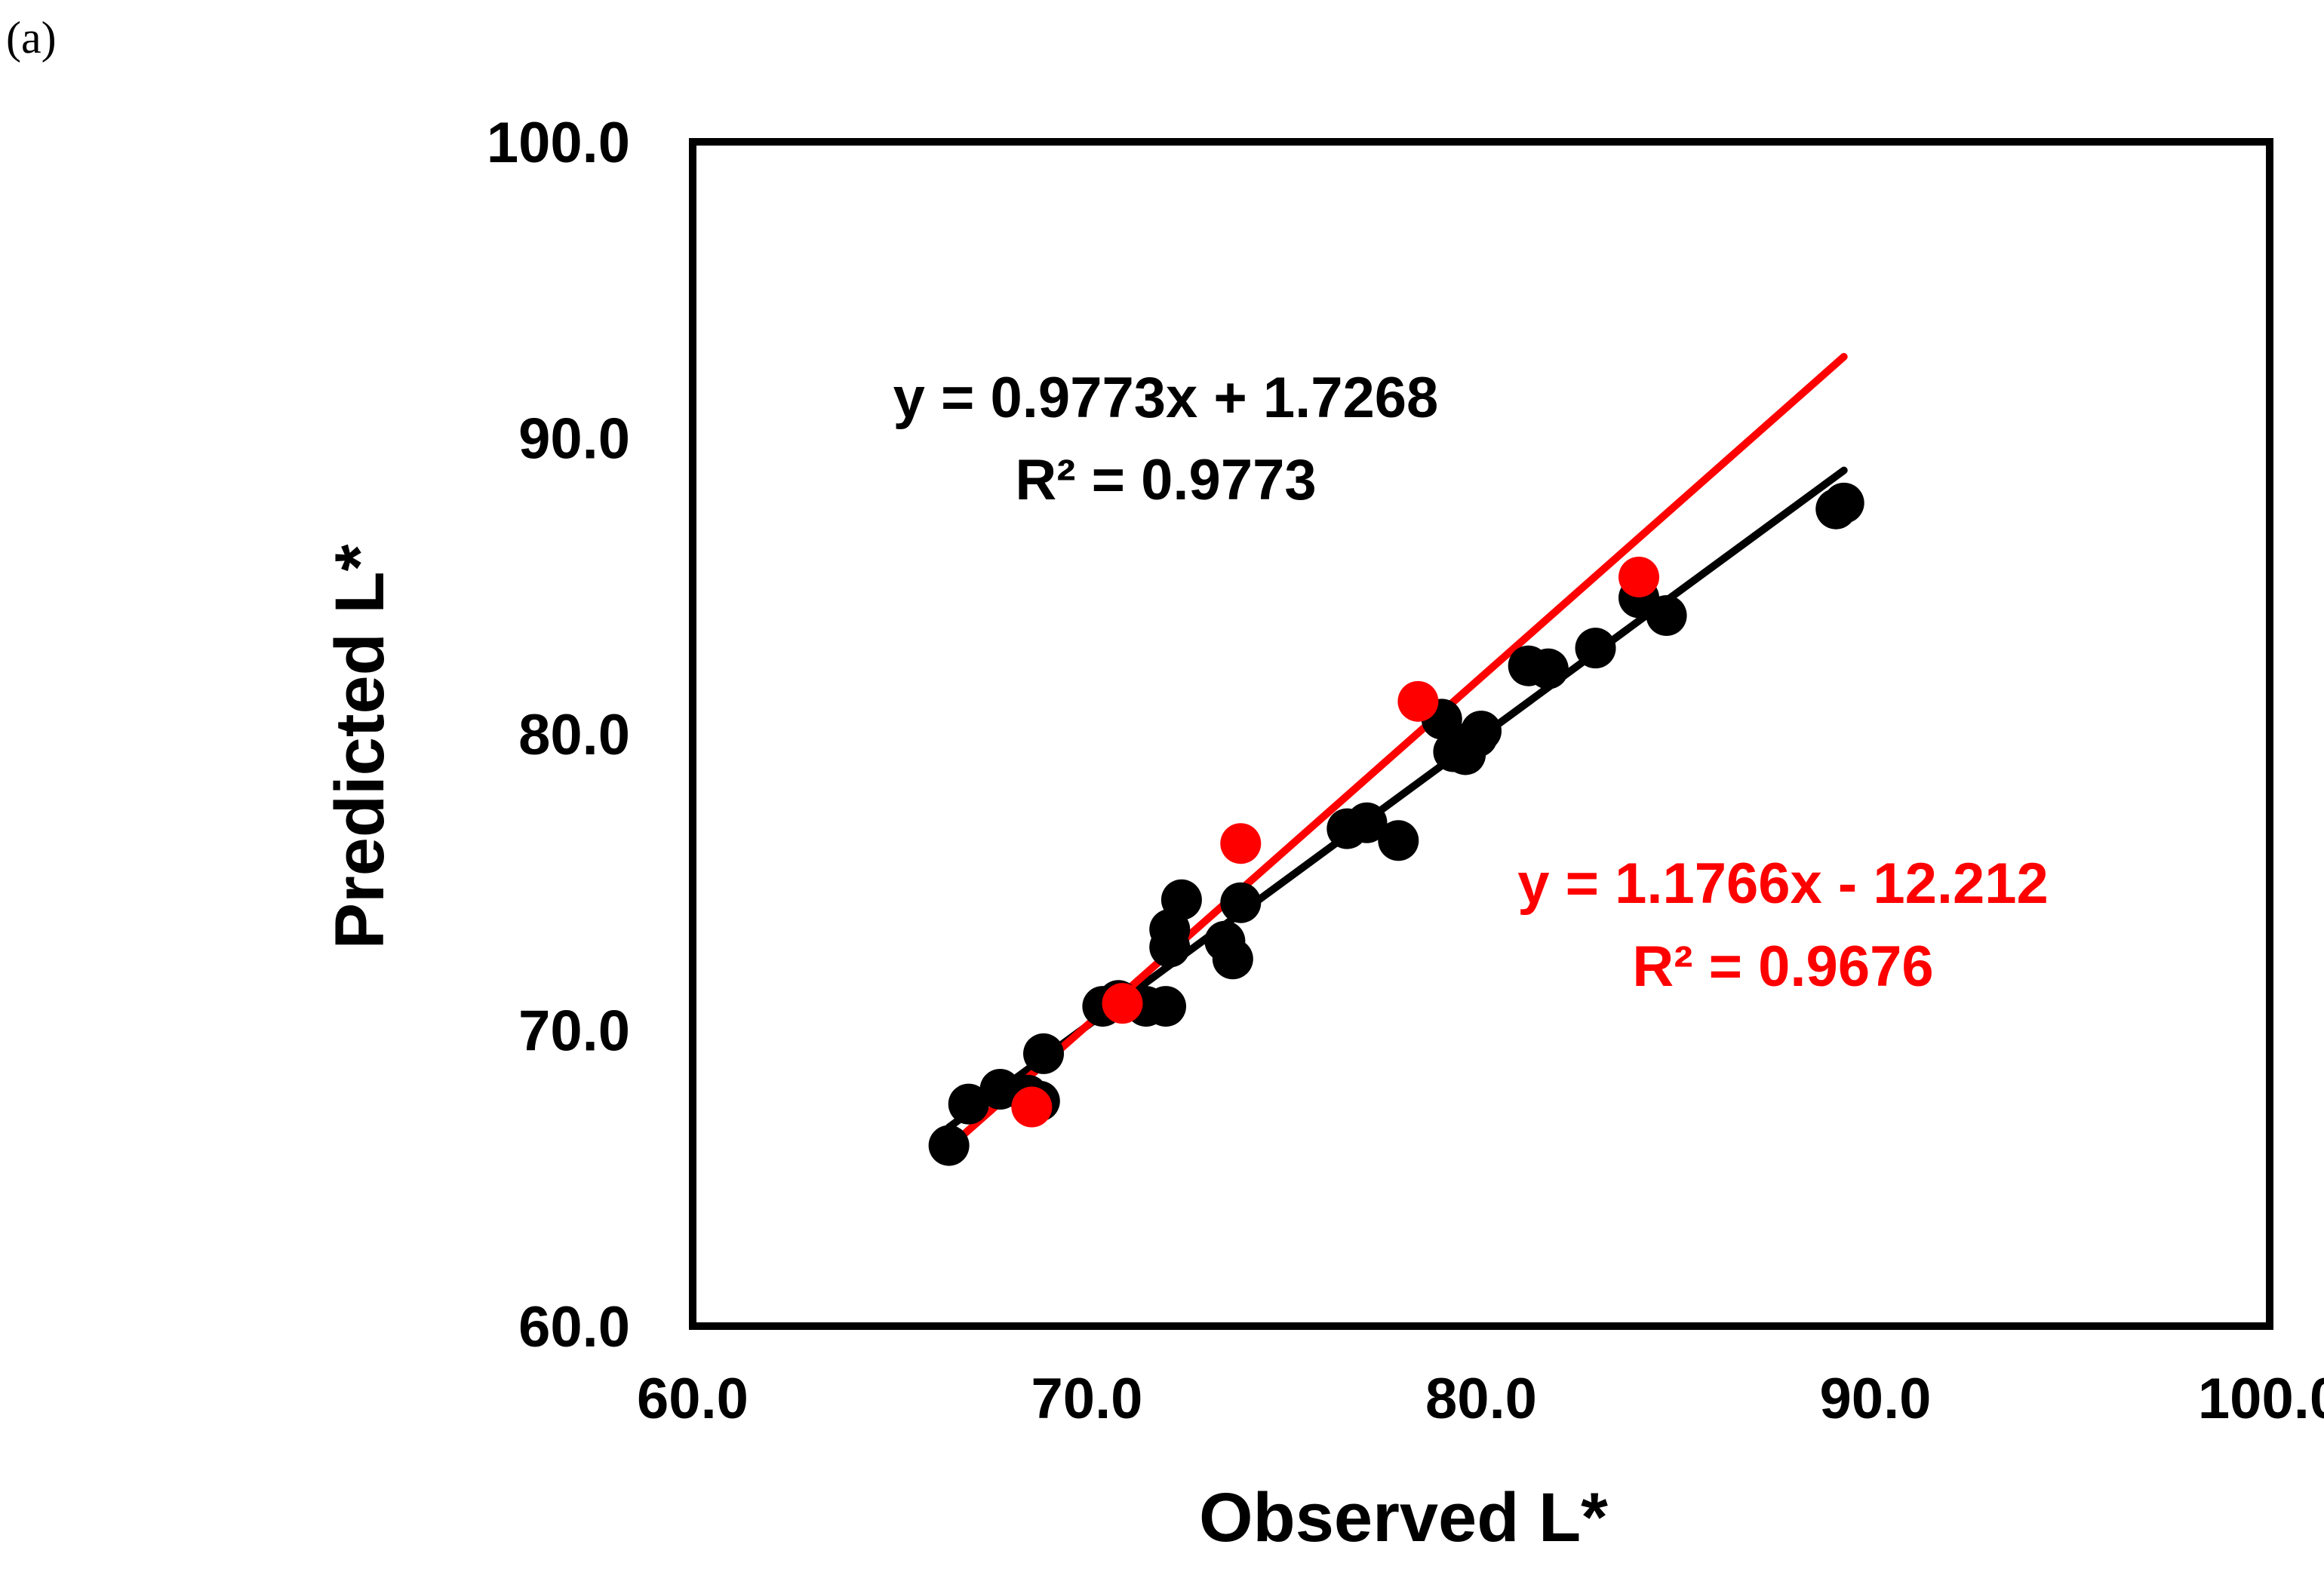 This screenshot has width=2324, height=1569. Describe the element at coordinates (1876, 1399) in the screenshot. I see `x-tick-label: 90.0` at that location.